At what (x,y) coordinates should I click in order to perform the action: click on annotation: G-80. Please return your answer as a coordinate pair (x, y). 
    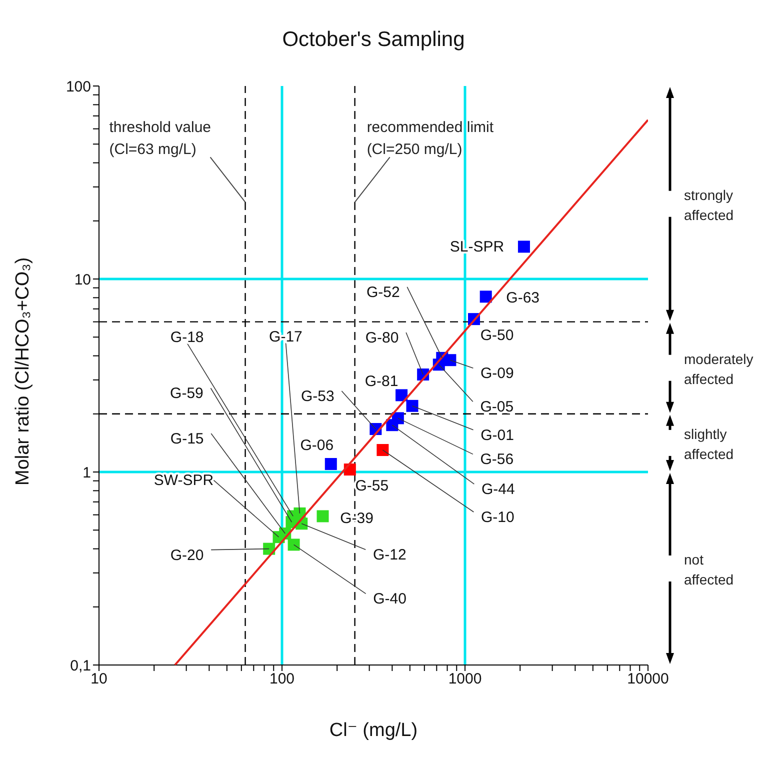
    Looking at the image, I should click on (382, 338).